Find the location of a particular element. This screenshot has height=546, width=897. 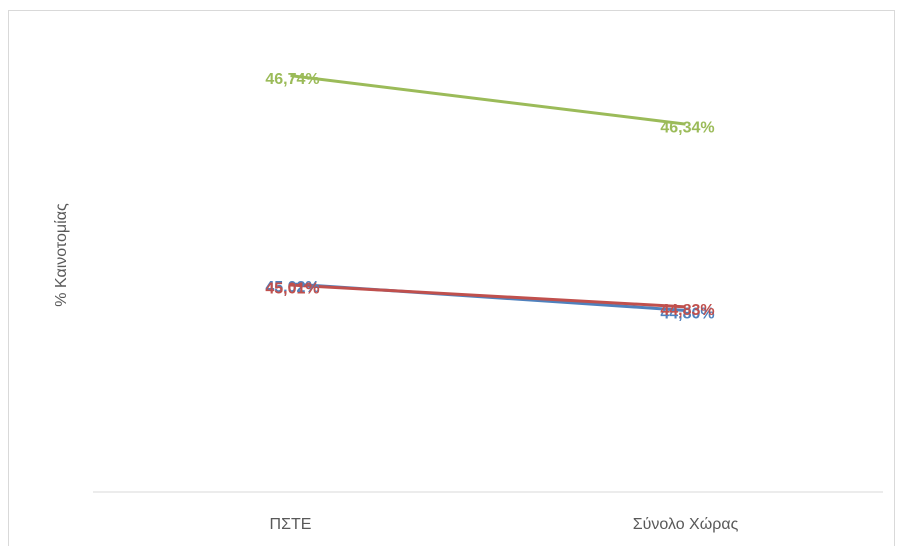

data-label: 45,01% is located at coordinates (292, 288).